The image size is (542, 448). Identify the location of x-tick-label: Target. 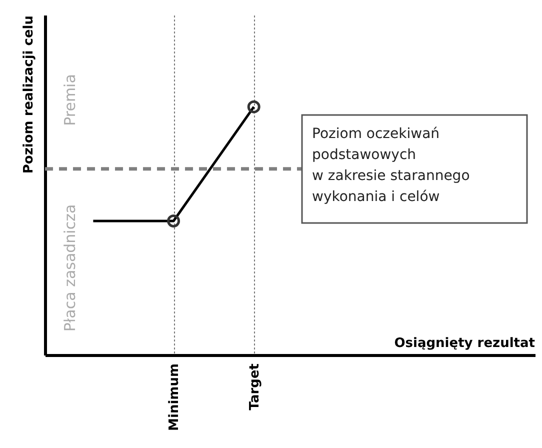
(254, 387).